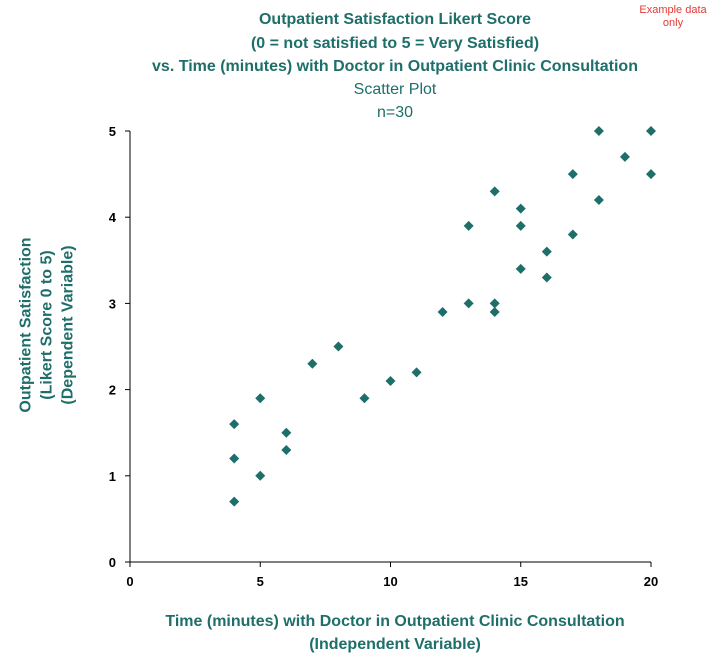 Image resolution: width=723 pixels, height=659 pixels. What do you see at coordinates (521, 581) in the screenshot?
I see `x-tick-label: 15` at bounding box center [521, 581].